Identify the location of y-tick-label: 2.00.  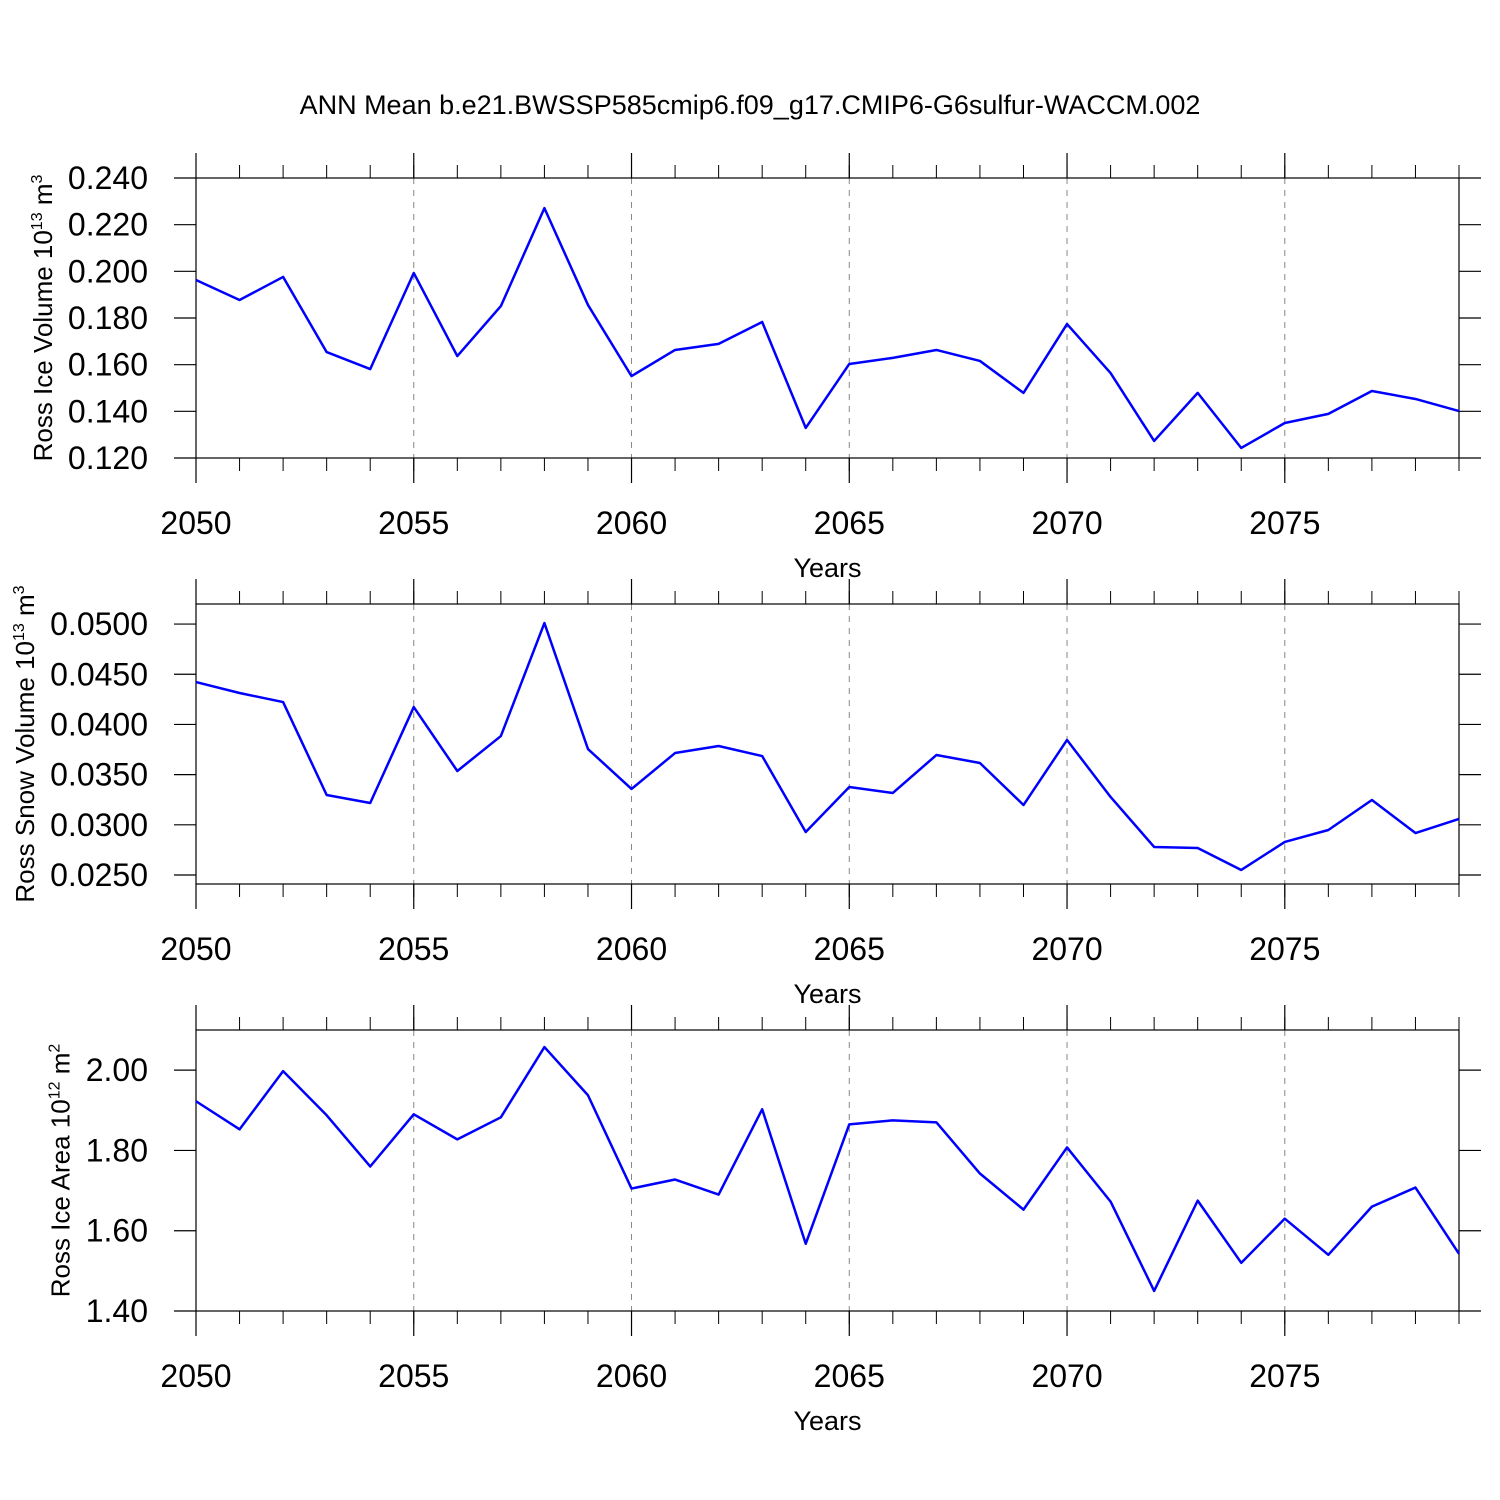
(117, 1070).